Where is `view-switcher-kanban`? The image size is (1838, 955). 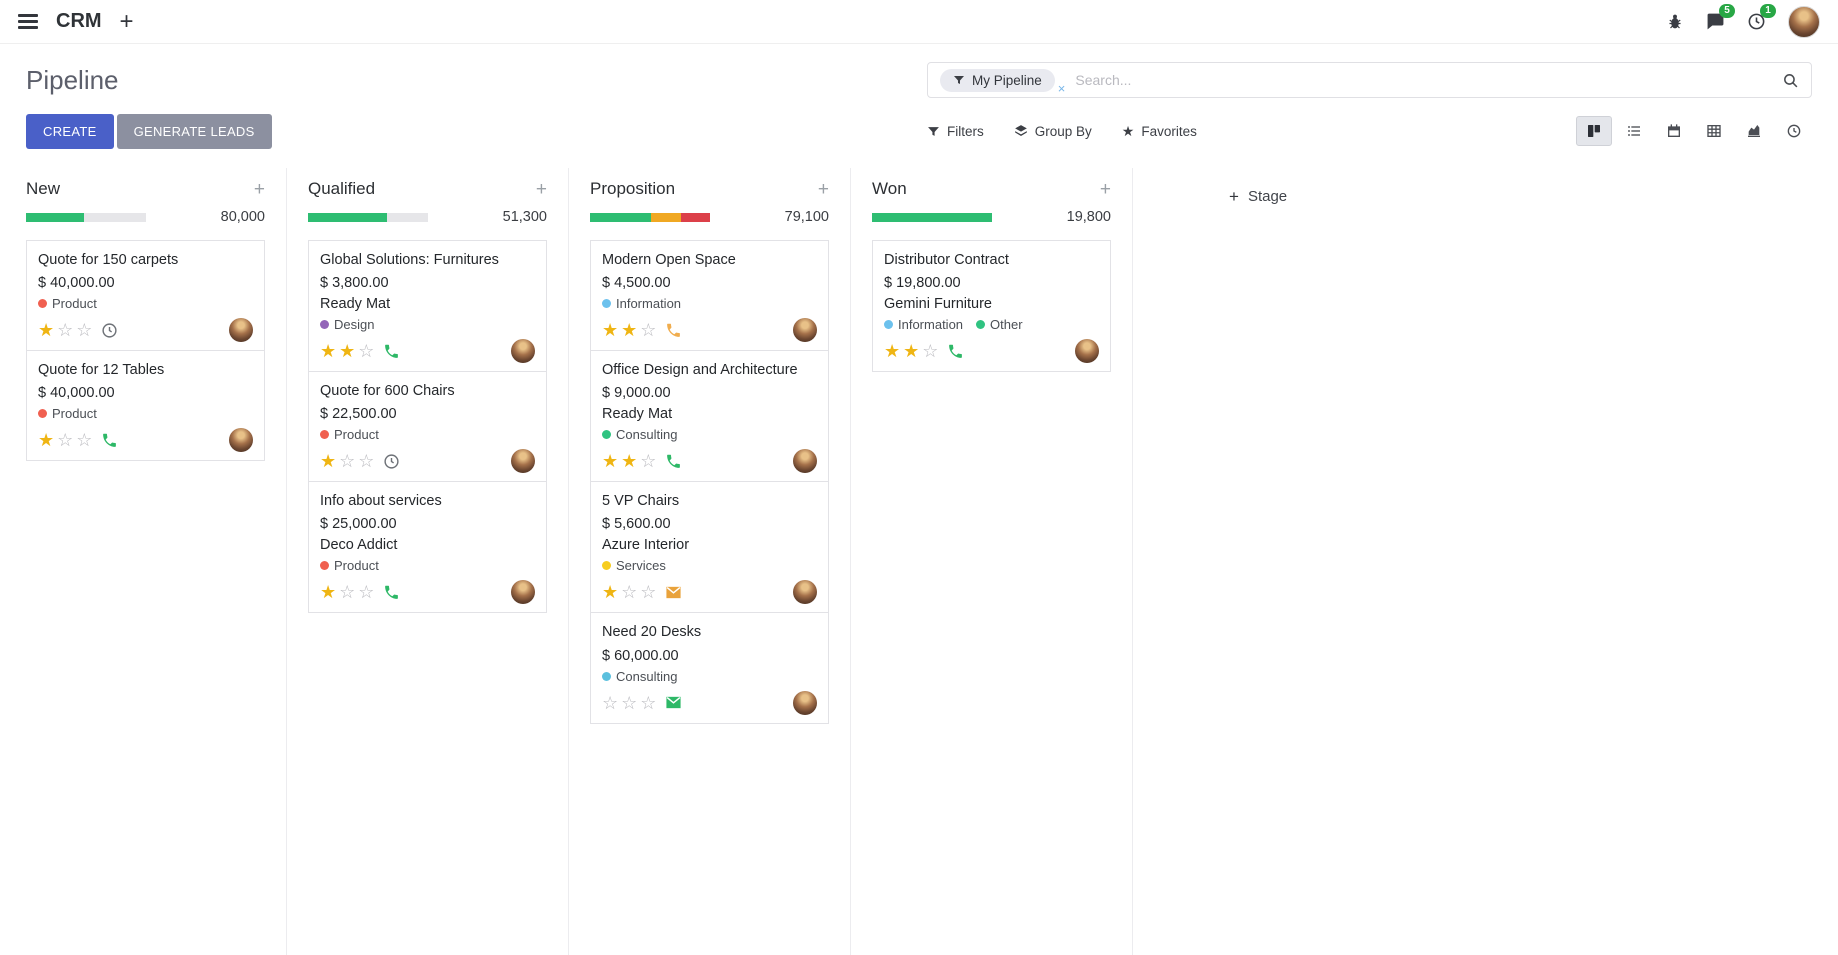 view-switcher-kanban is located at coordinates (1594, 131).